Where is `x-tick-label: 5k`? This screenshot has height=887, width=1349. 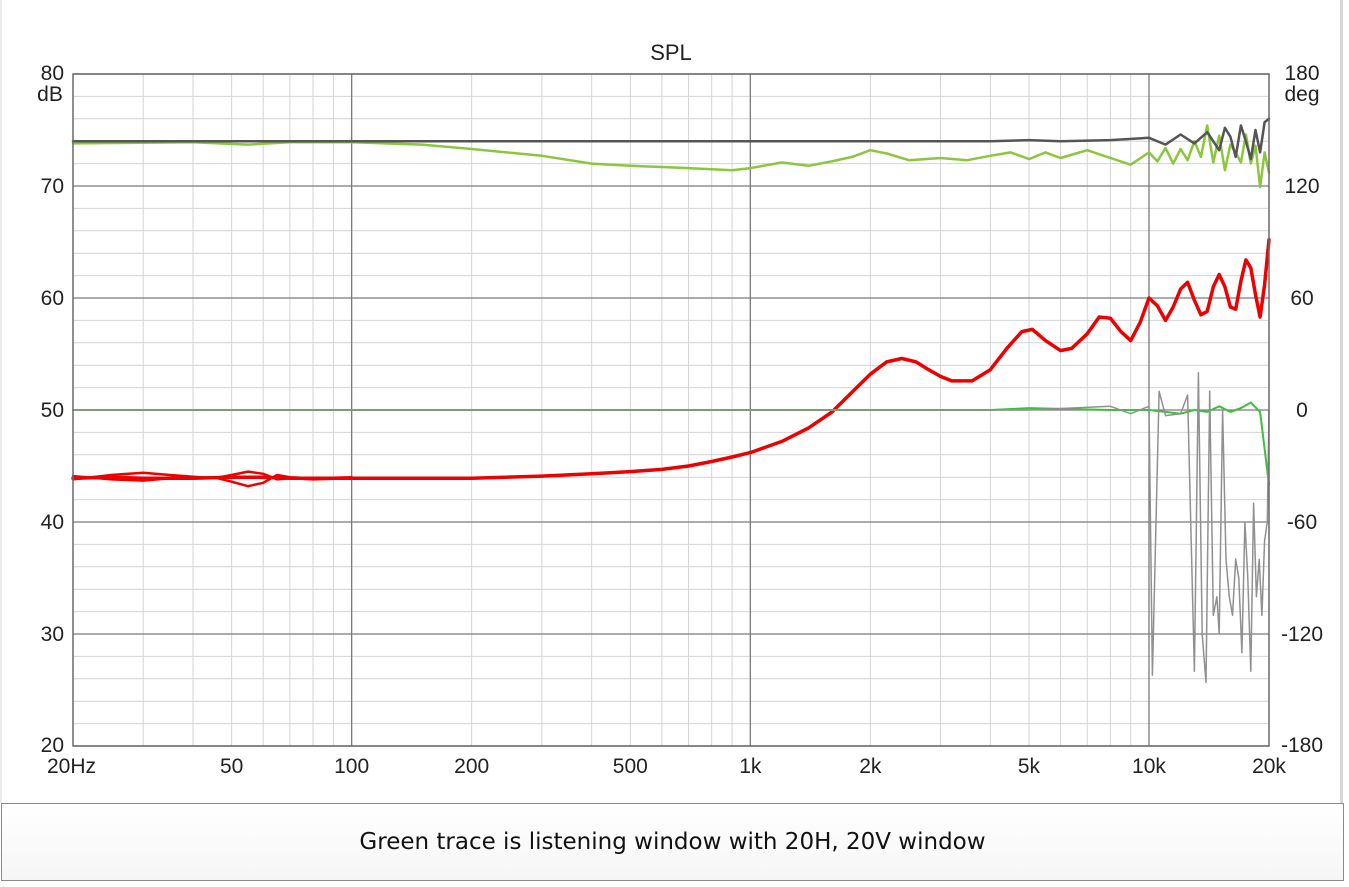 x-tick-label: 5k is located at coordinates (1029, 766).